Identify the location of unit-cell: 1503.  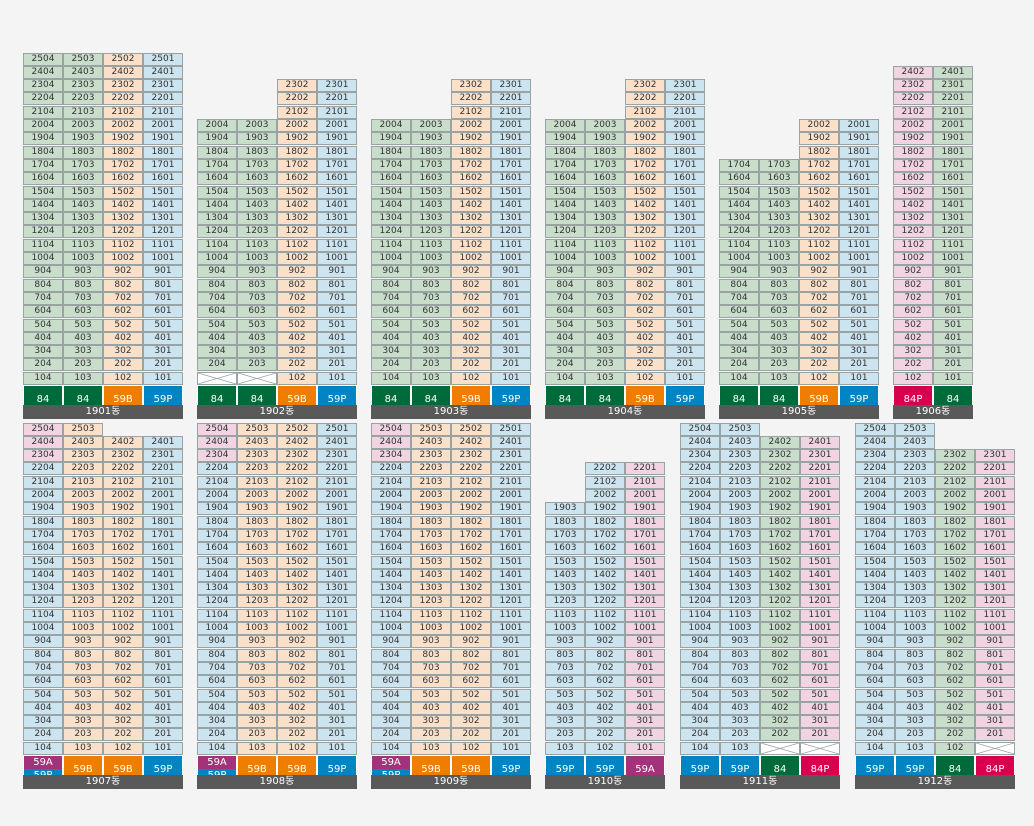
(257, 562).